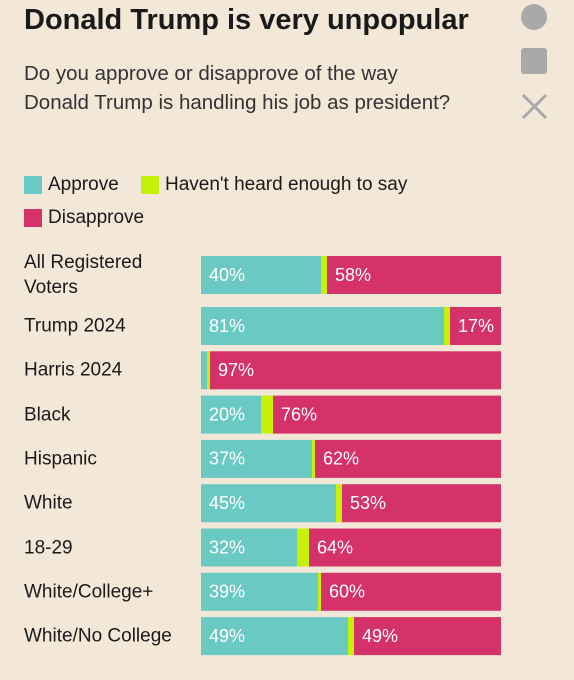 This screenshot has width=574, height=680. Describe the element at coordinates (75, 326) in the screenshot. I see `category-label: Trump 2024` at that location.